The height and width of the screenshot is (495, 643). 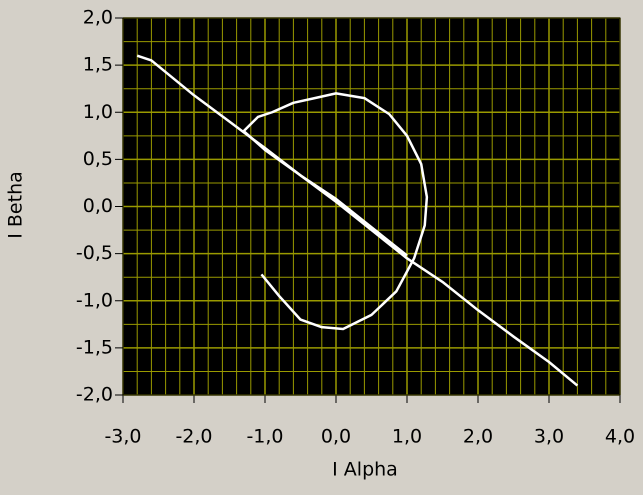 What do you see at coordinates (94, 253) in the screenshot?
I see `y-tick-label: -0,5` at bounding box center [94, 253].